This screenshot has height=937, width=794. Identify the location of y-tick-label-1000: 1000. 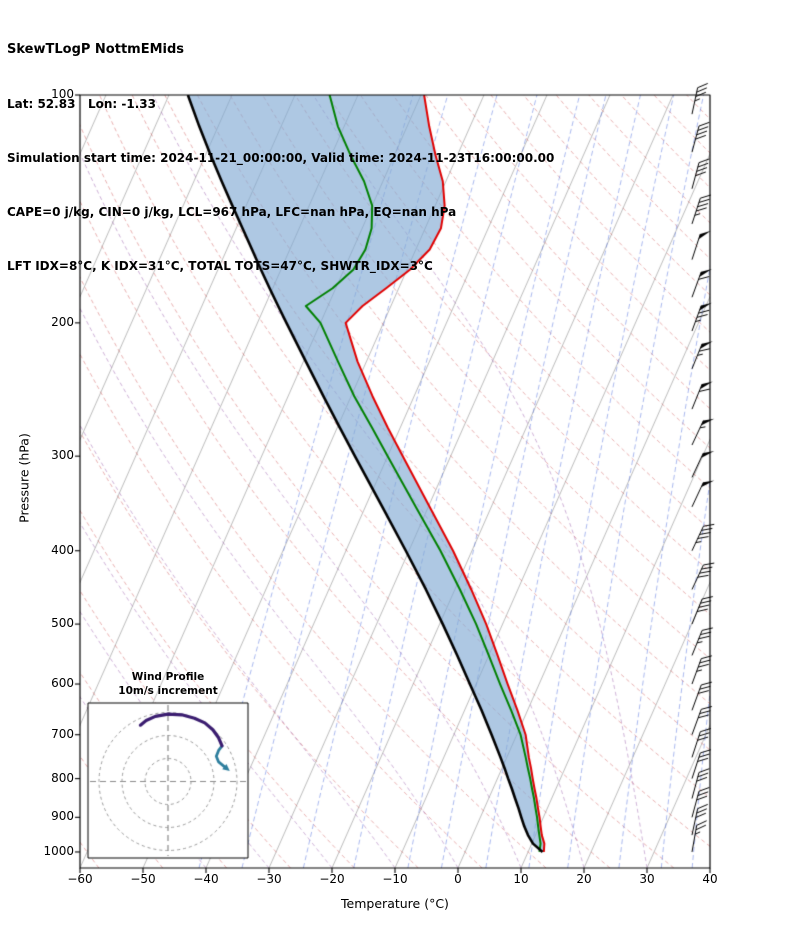
(58, 850).